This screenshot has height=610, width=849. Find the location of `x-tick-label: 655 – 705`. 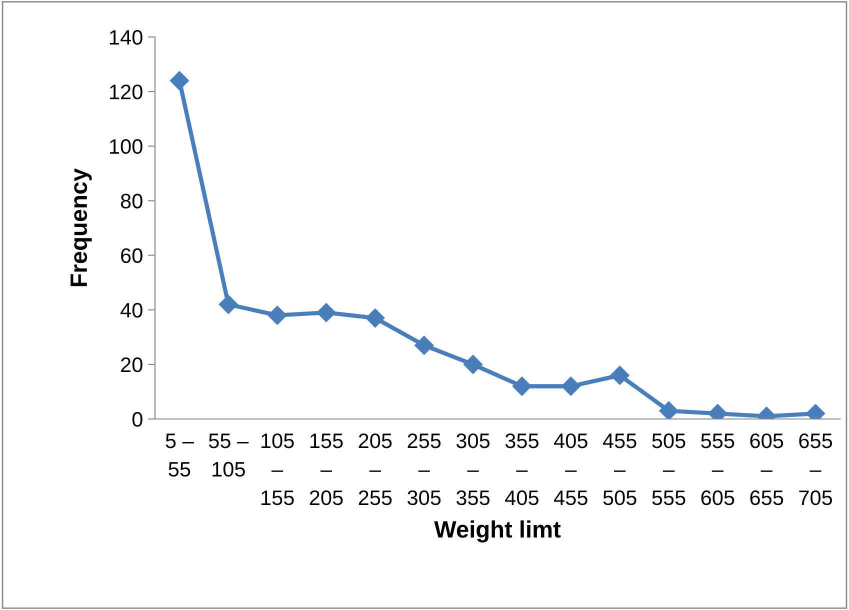

x-tick-label: 655 – 705 is located at coordinates (815, 469).